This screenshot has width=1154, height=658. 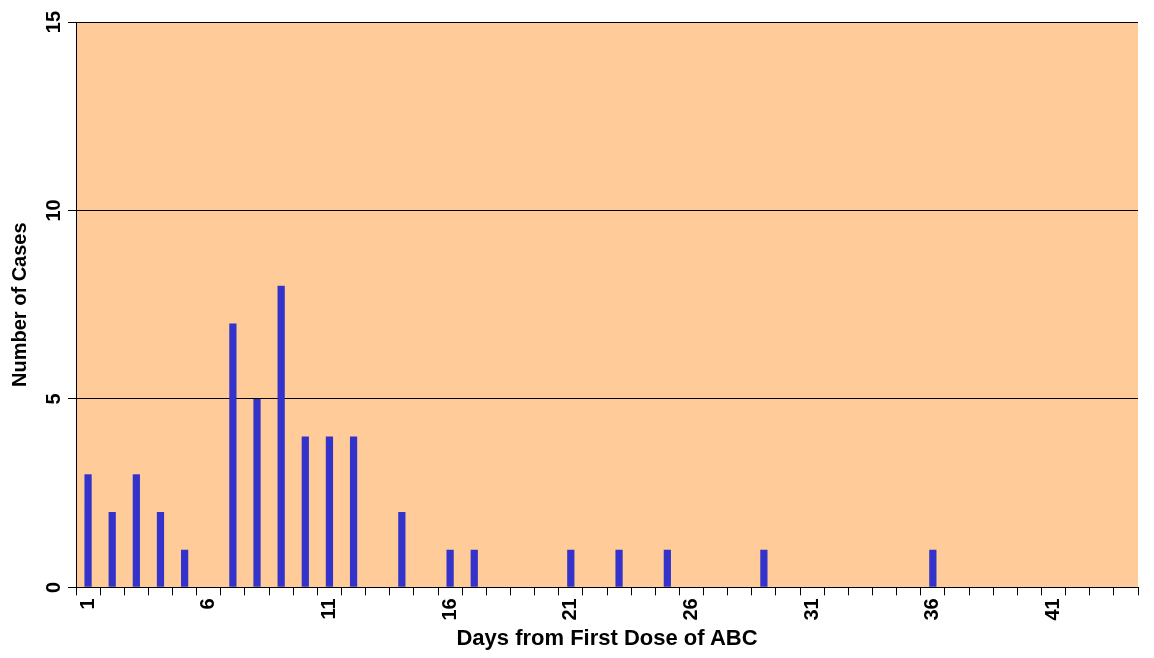 What do you see at coordinates (607, 637) in the screenshot?
I see `x-axis-title: Days from First Dose of ABC` at bounding box center [607, 637].